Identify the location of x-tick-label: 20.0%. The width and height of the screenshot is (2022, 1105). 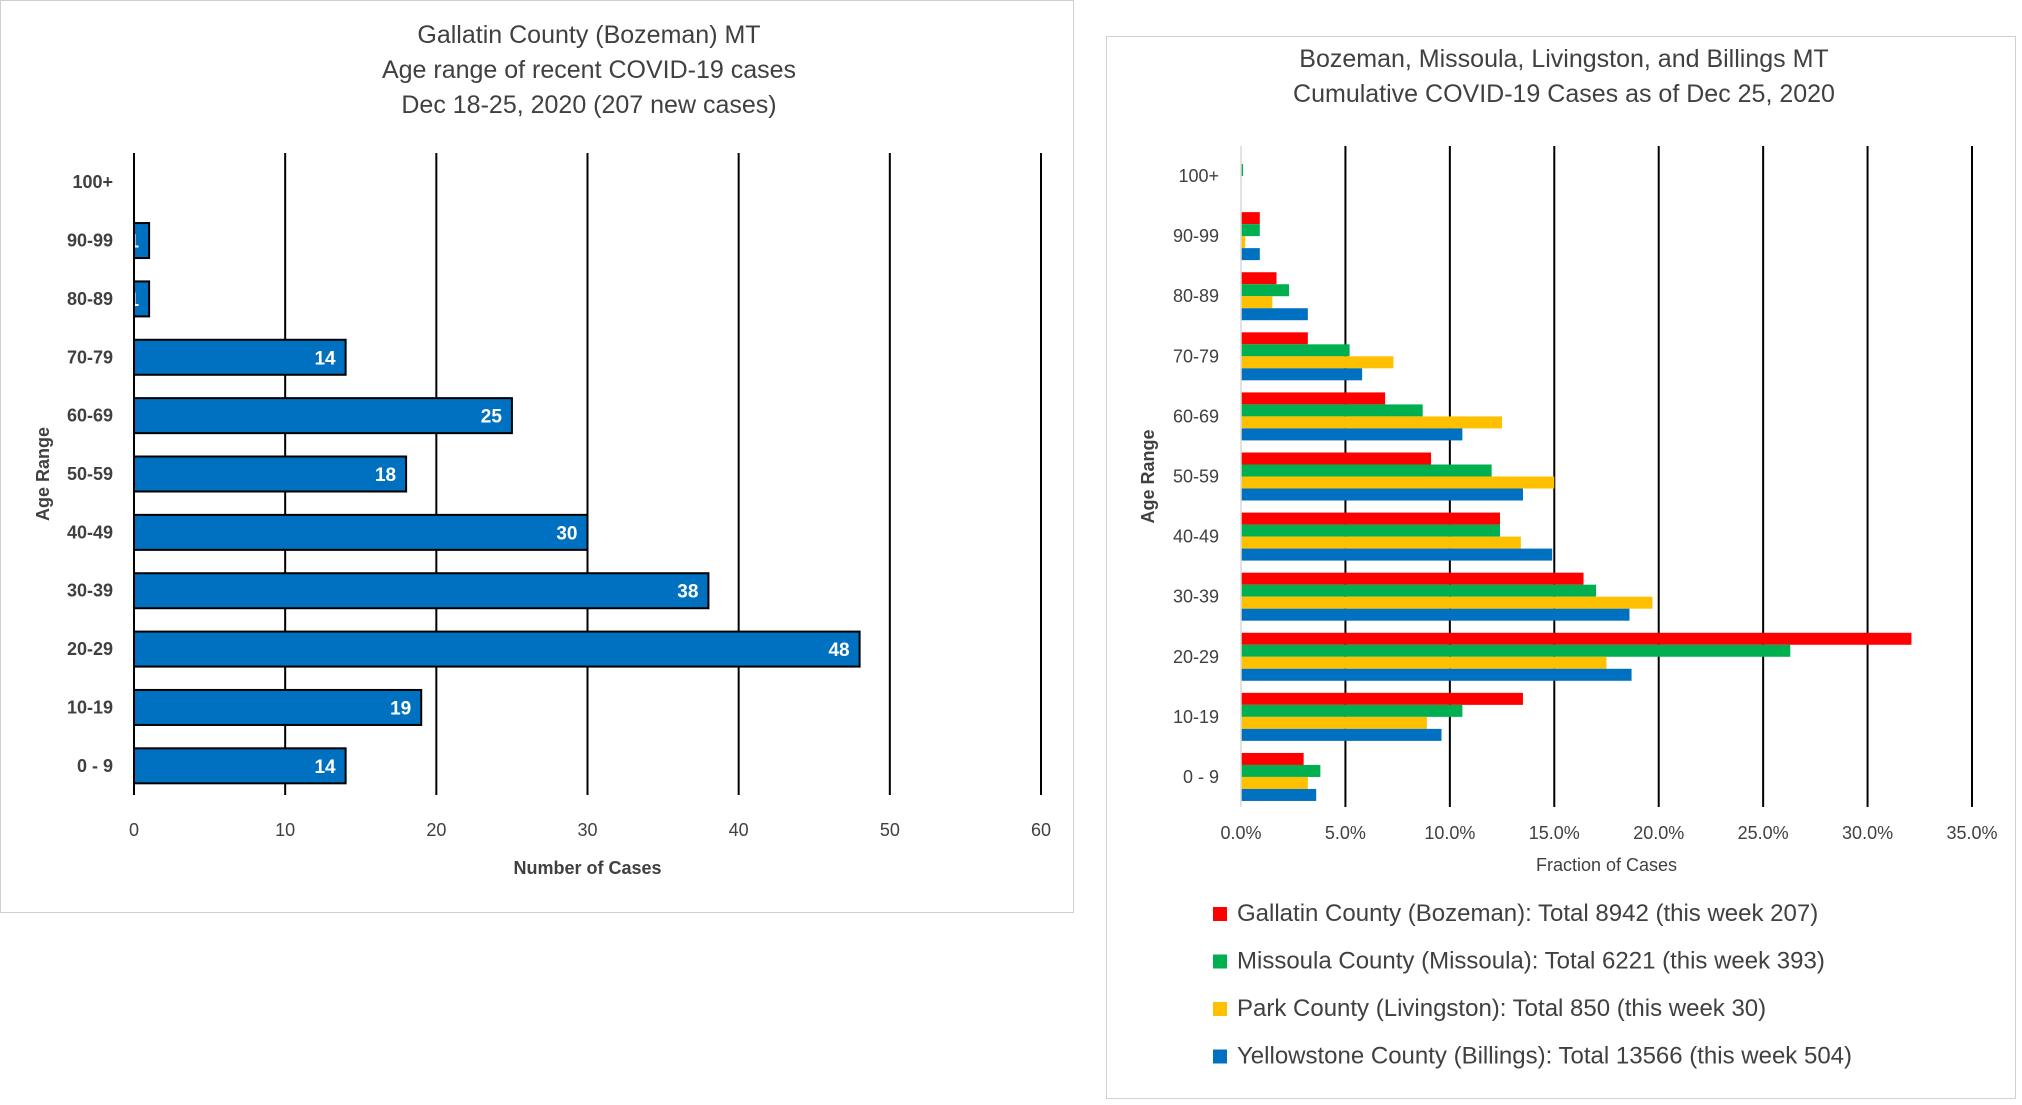
(1658, 833).